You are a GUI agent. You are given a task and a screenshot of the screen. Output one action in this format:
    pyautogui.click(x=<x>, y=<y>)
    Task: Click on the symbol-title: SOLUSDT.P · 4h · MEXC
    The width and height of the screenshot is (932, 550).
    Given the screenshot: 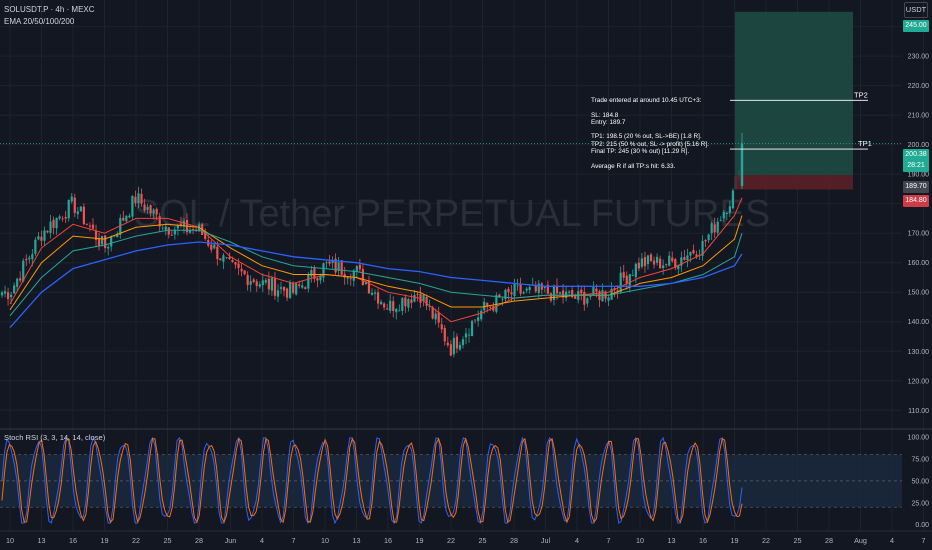 What is the action you would take?
    pyautogui.click(x=49, y=9)
    